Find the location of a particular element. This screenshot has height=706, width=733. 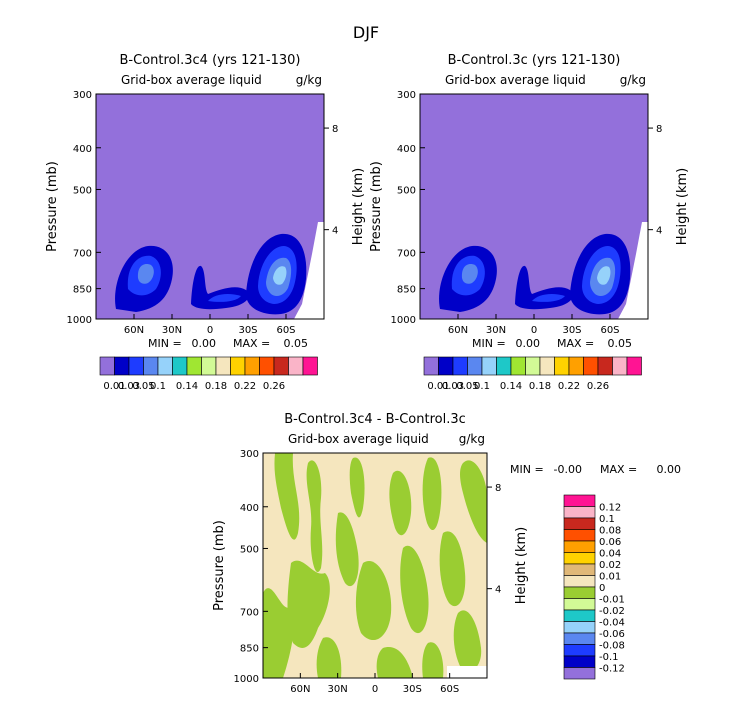

colorbar-label: -0.06 is located at coordinates (612, 634).